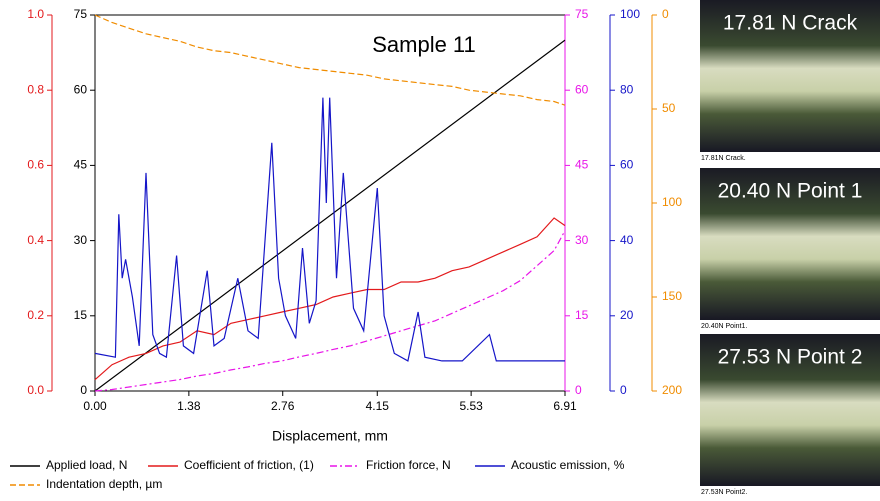 Image resolution: width=880 pixels, height=501 pixels. What do you see at coordinates (330, 436) in the screenshot?
I see `x-axis-label: Displacement, mm` at bounding box center [330, 436].